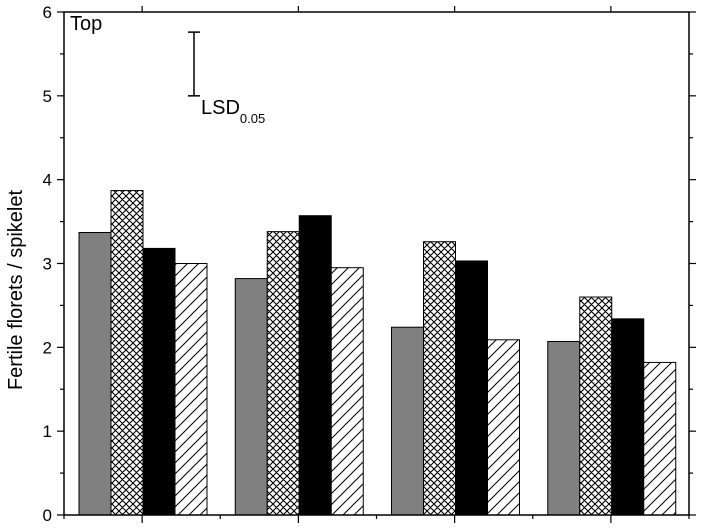 This screenshot has width=708, height=531. What do you see at coordinates (628, 417) in the screenshot?
I see `bar-group4-series3` at bounding box center [628, 417].